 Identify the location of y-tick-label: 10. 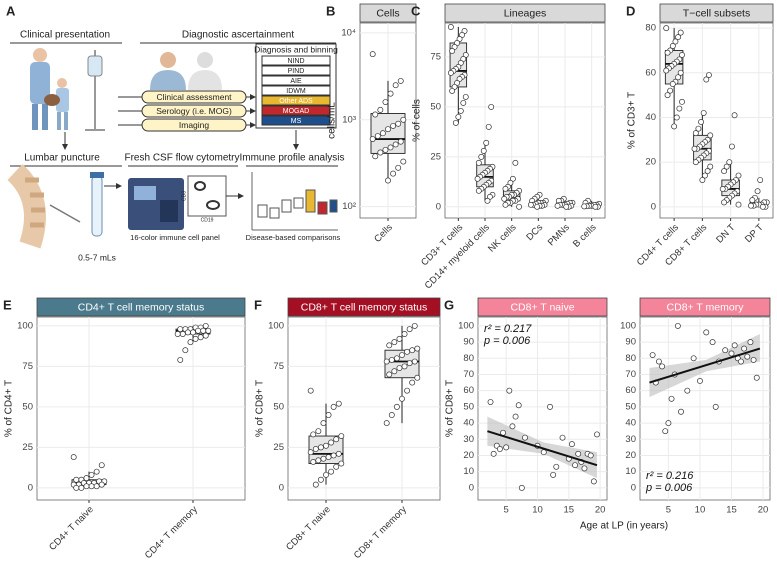
(630, 471).